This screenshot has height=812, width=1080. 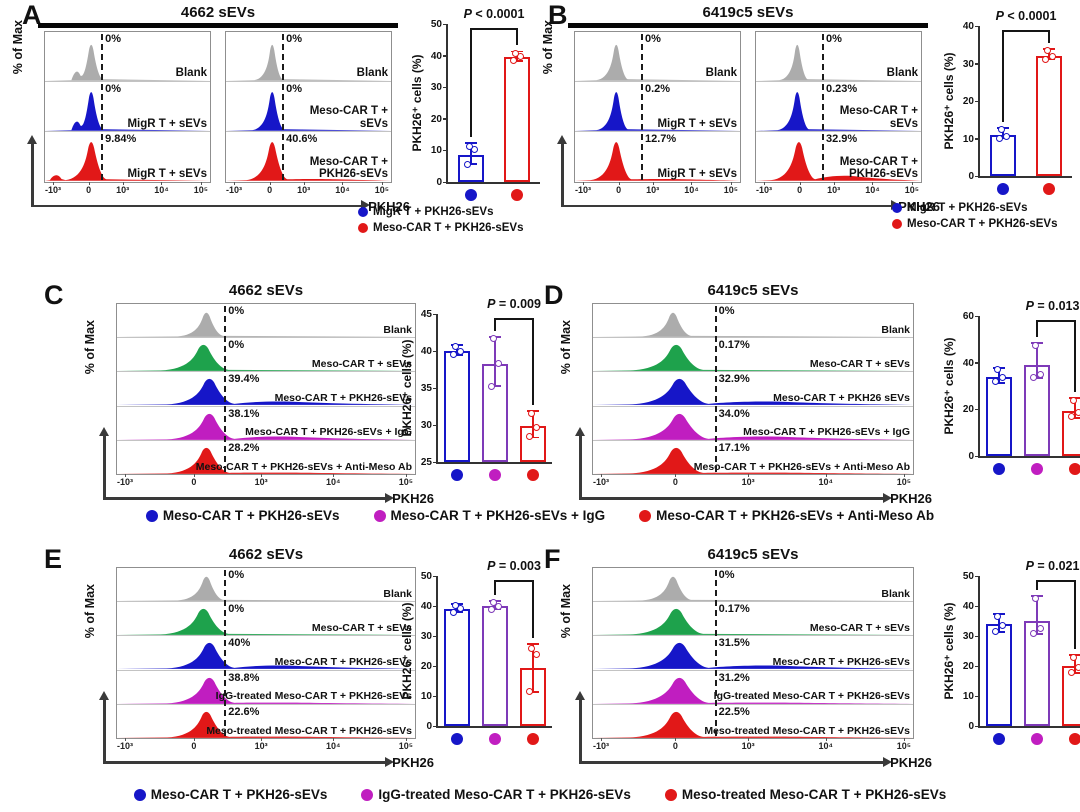 I want to click on gate-percent-label: 31.2%, so click(x=734, y=677).